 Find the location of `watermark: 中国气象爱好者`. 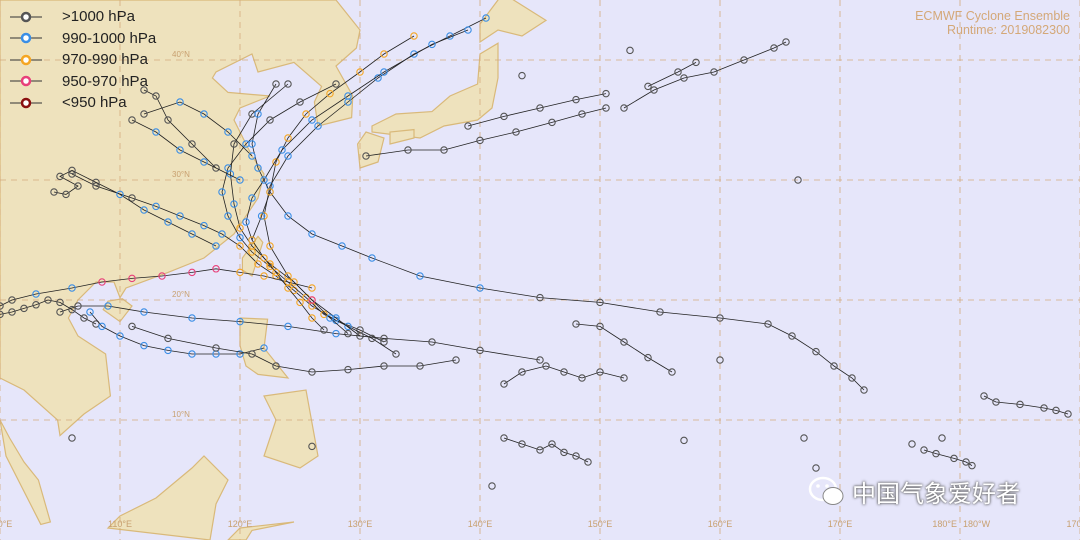

watermark: 中国气象爱好者 is located at coordinates (914, 491).